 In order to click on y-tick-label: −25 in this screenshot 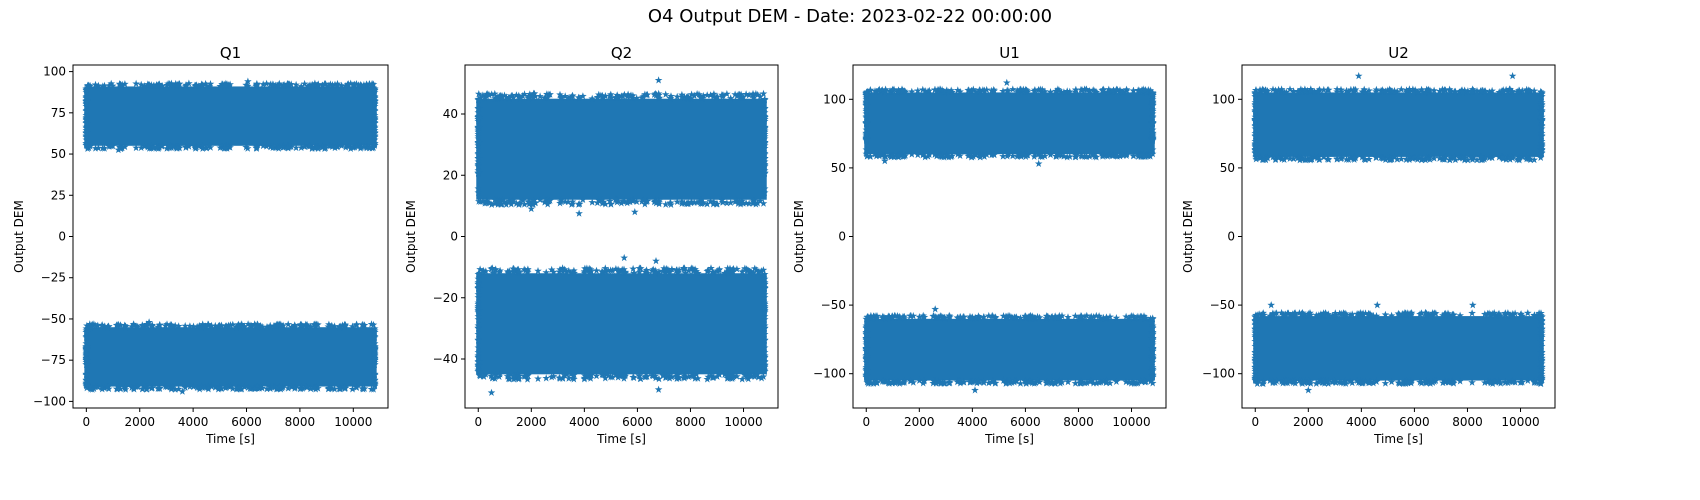, I will do `click(53, 278)`.